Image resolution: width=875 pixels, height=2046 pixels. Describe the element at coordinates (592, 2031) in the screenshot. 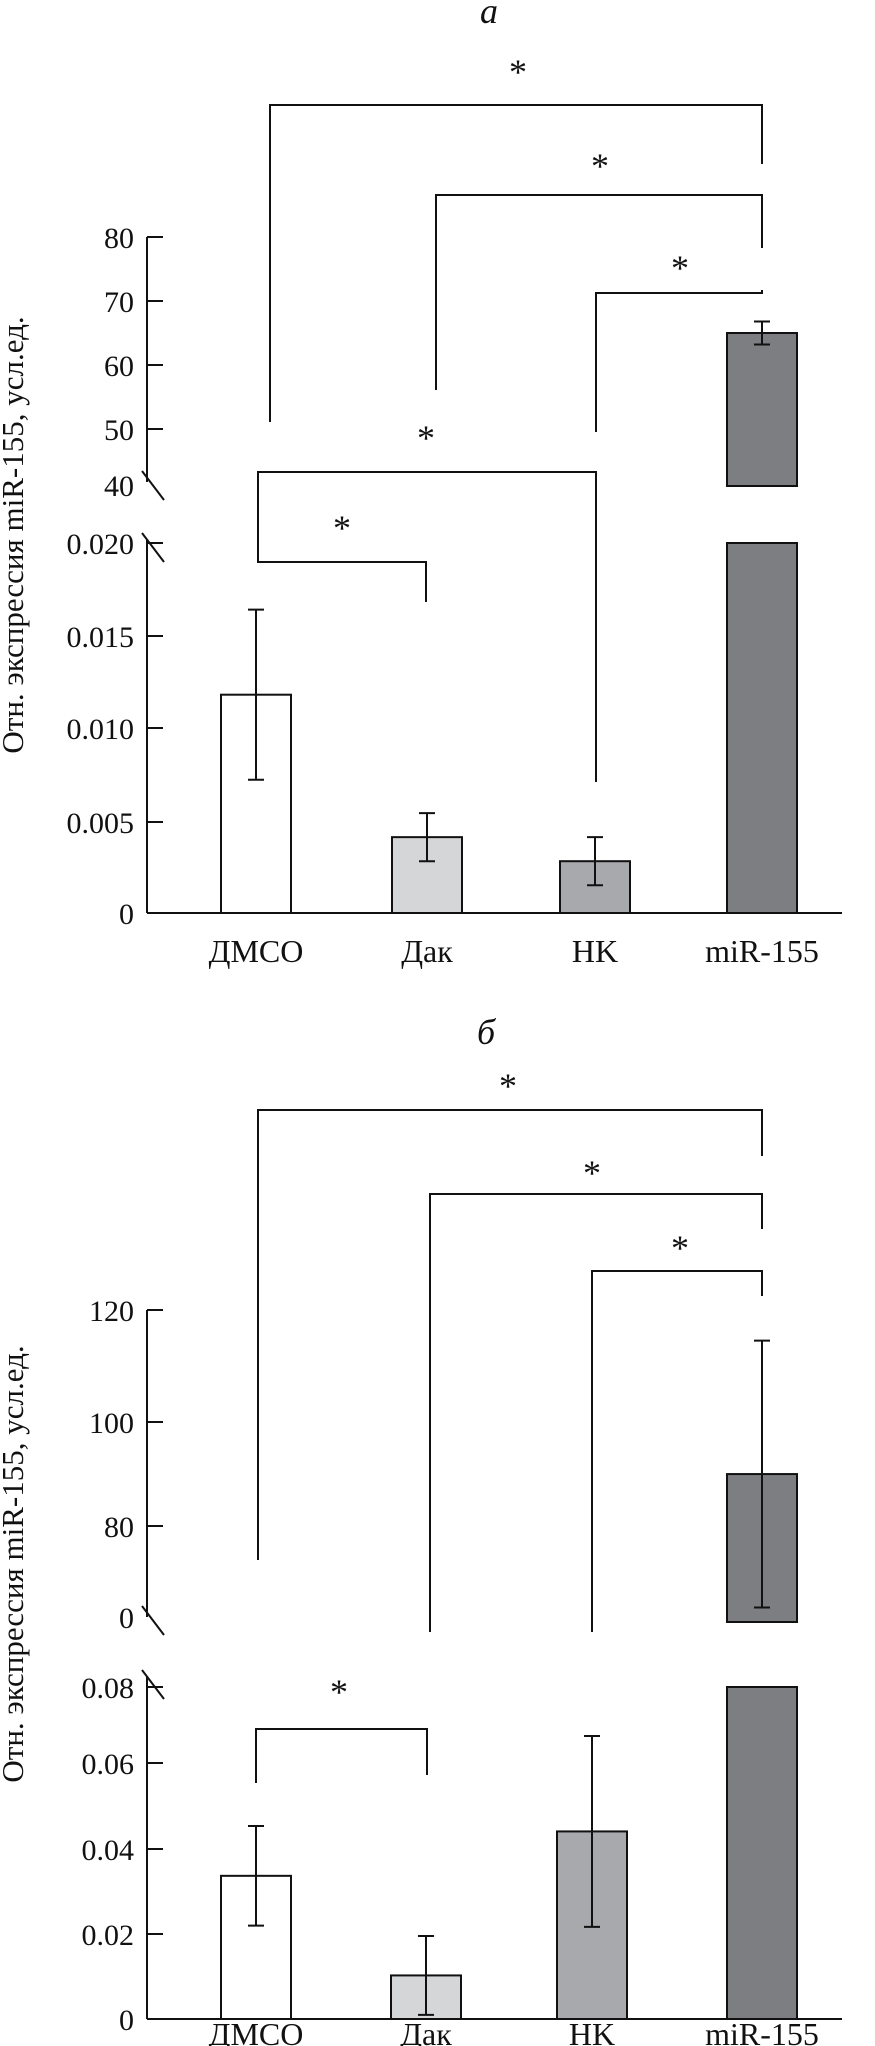

I see `panel-b-category-label: HK` at that location.